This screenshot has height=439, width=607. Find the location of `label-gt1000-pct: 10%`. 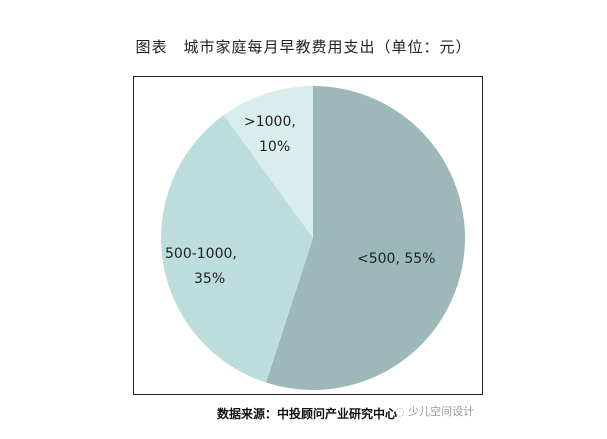

label-gt1000-pct: 10% is located at coordinates (274, 147).